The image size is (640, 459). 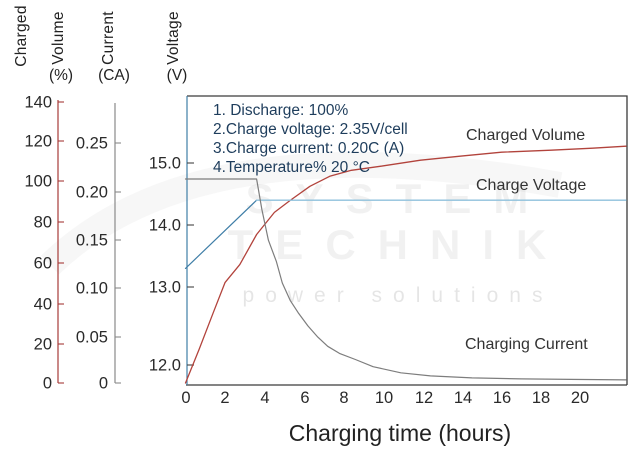 I want to click on condition-line-2: 2.Charge voltage: 2.35V/cell, so click(x=310, y=129).